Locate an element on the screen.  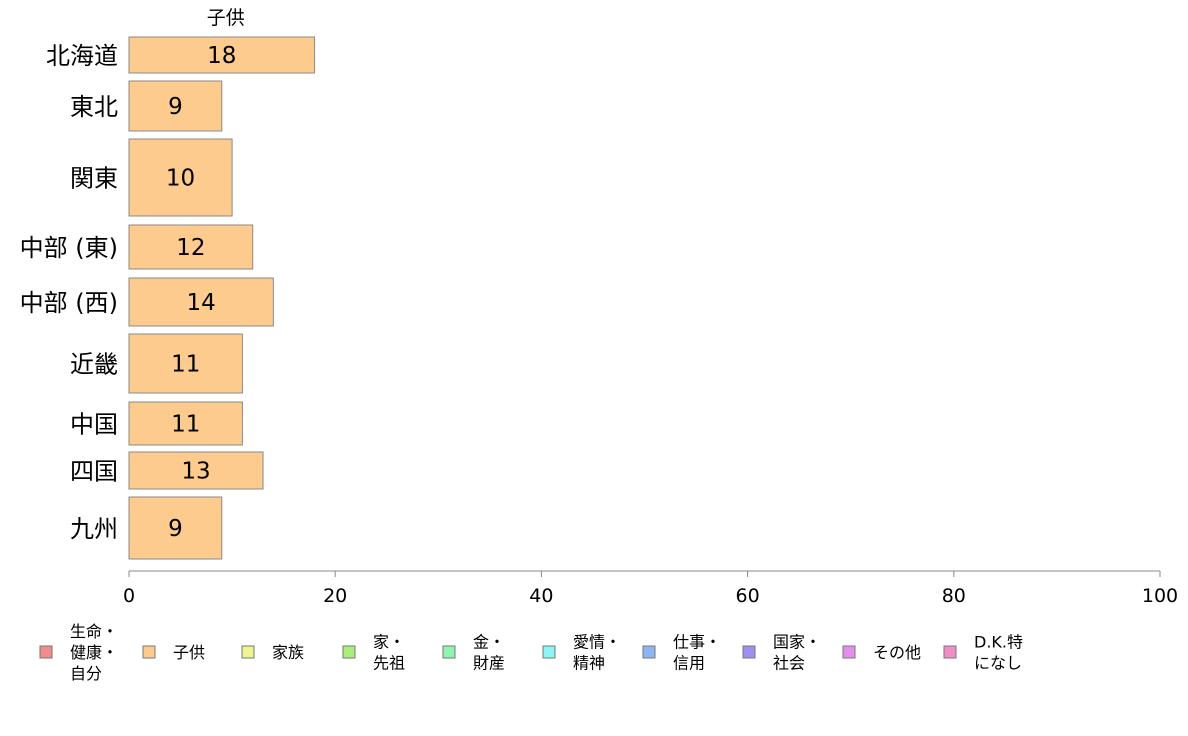
data-label: 14 is located at coordinates (201, 303).